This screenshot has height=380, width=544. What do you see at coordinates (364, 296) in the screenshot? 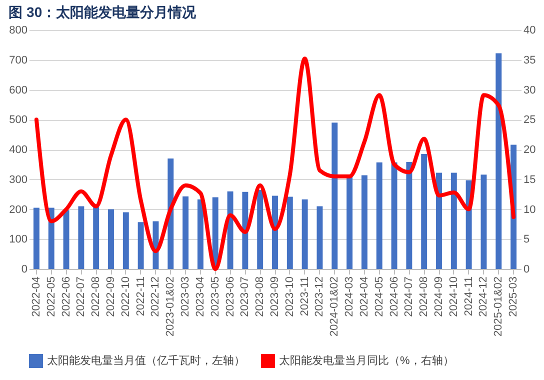
I see `x-tick-label: 2024-04` at bounding box center [364, 296].